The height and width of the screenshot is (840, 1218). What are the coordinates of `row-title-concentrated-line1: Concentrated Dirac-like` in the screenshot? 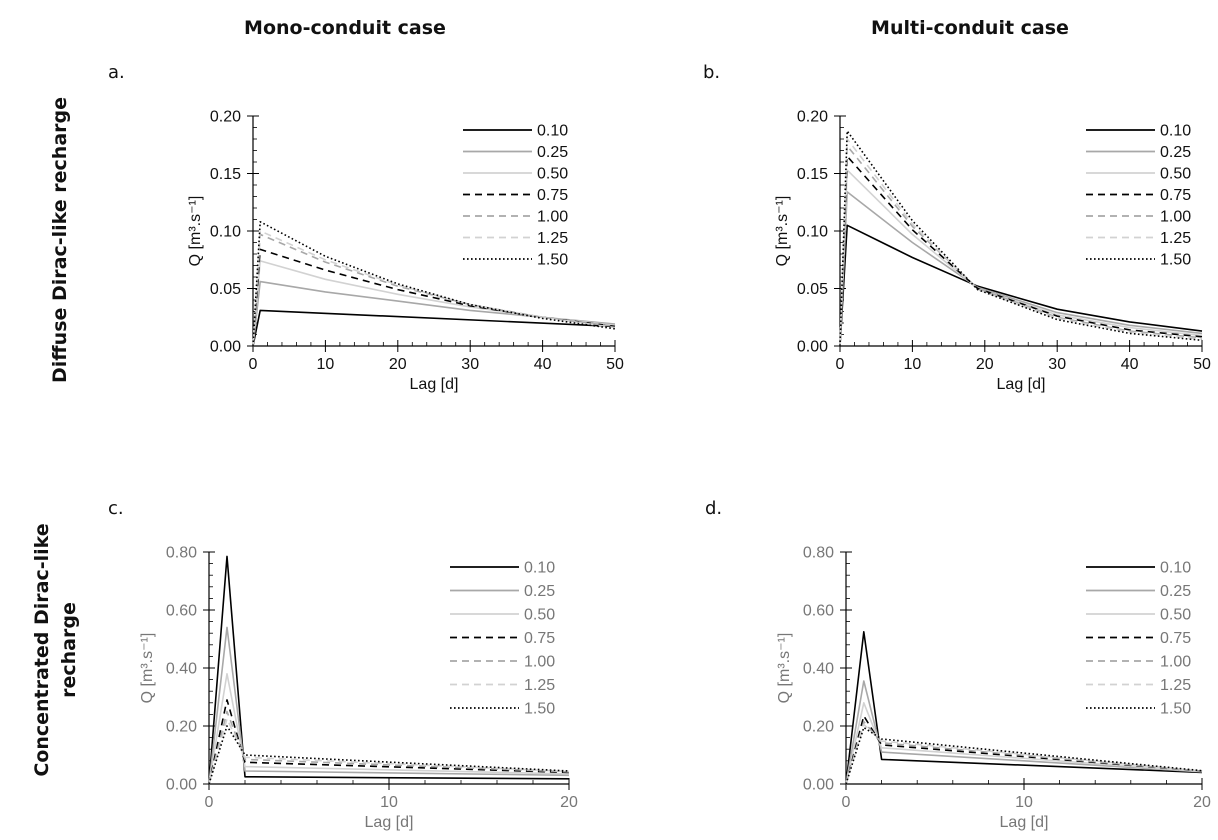 It's located at (42, 649).